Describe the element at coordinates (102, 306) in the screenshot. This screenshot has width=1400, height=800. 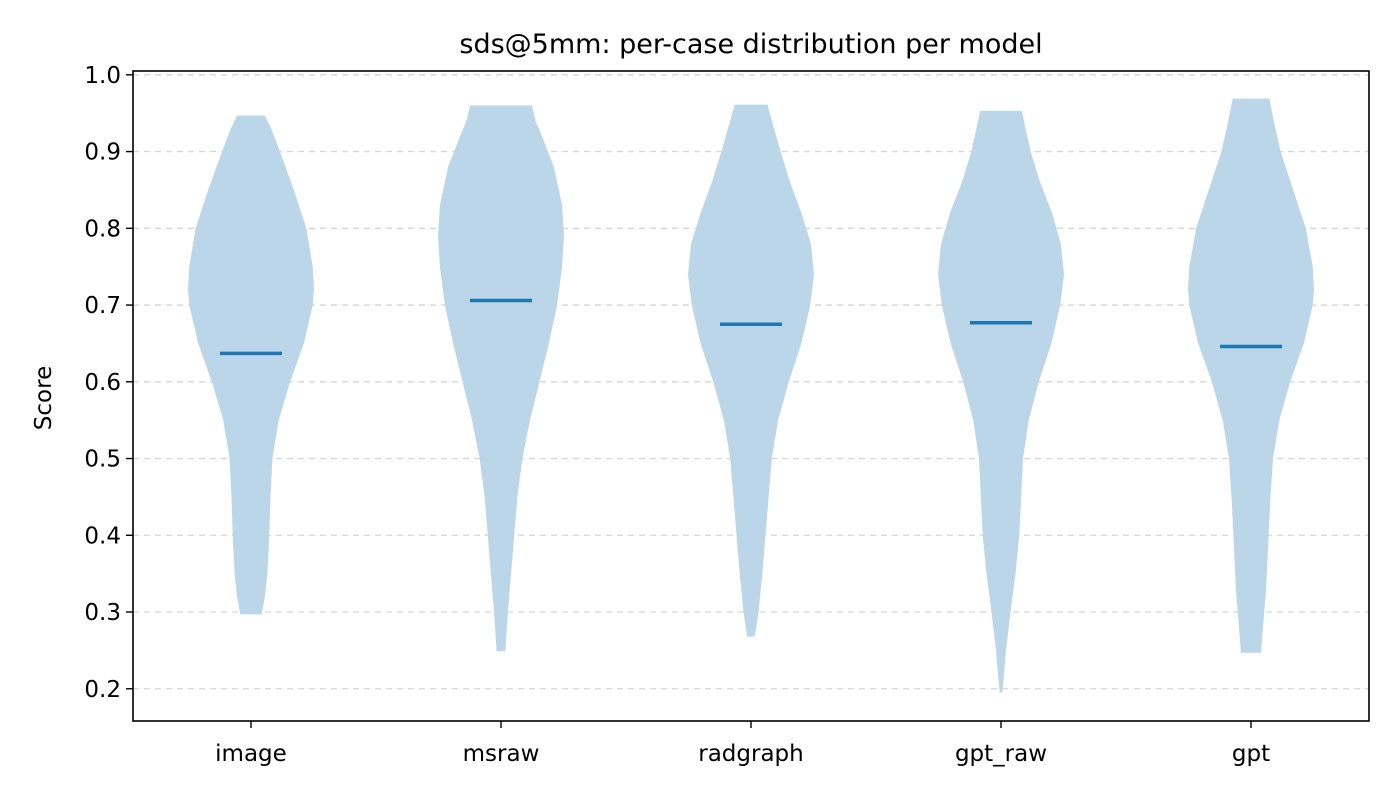
I see `y-tick-label: 0.7` at that location.